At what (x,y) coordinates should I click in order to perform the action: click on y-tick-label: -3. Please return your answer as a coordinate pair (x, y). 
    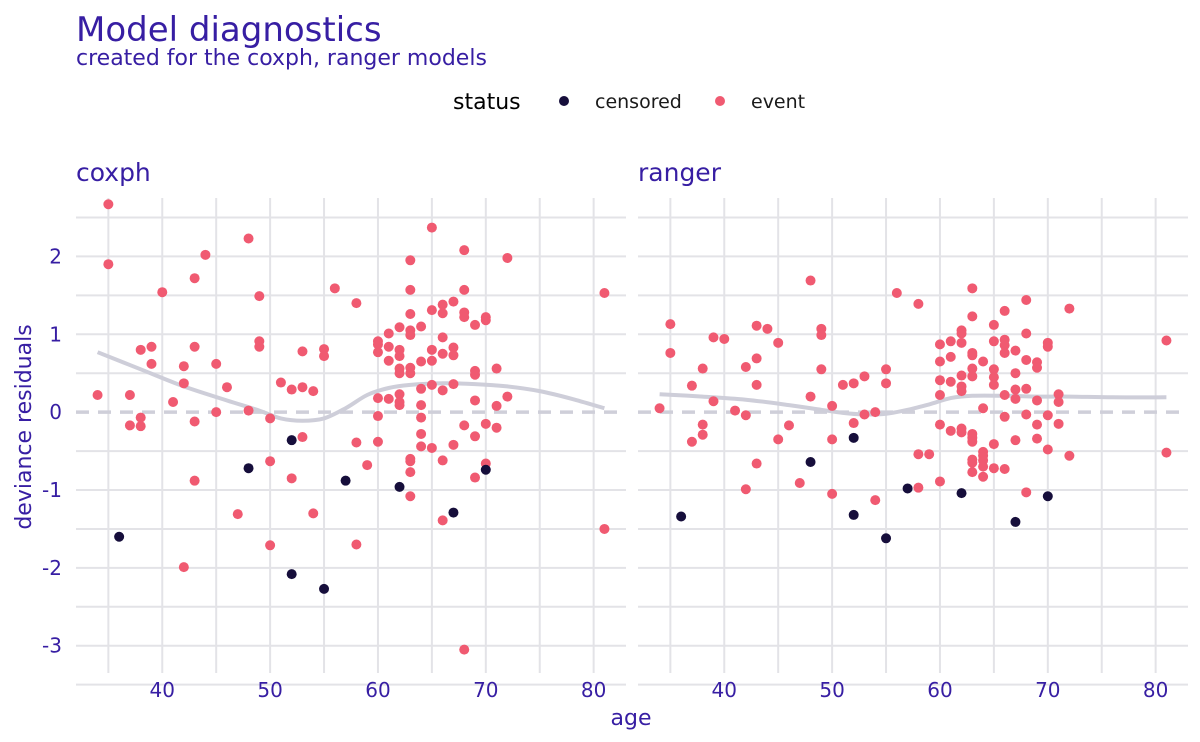
    Looking at the image, I should click on (52, 646).